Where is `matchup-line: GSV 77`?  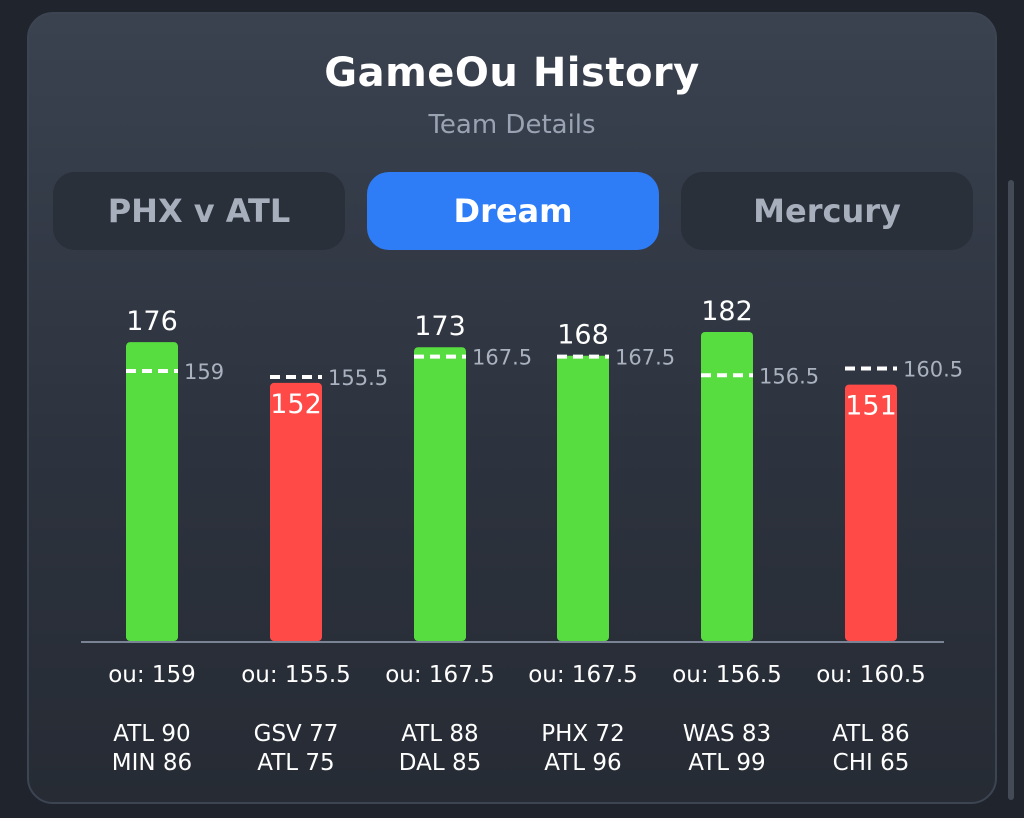 matchup-line: GSV 77 is located at coordinates (296, 734).